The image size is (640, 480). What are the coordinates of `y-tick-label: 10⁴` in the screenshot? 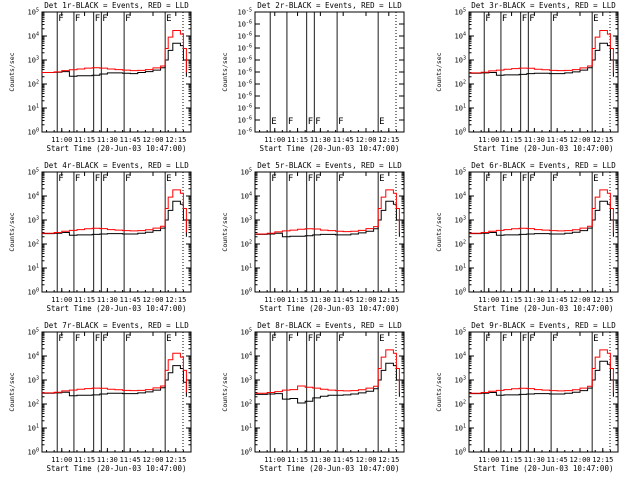 It's located at (246, 196).